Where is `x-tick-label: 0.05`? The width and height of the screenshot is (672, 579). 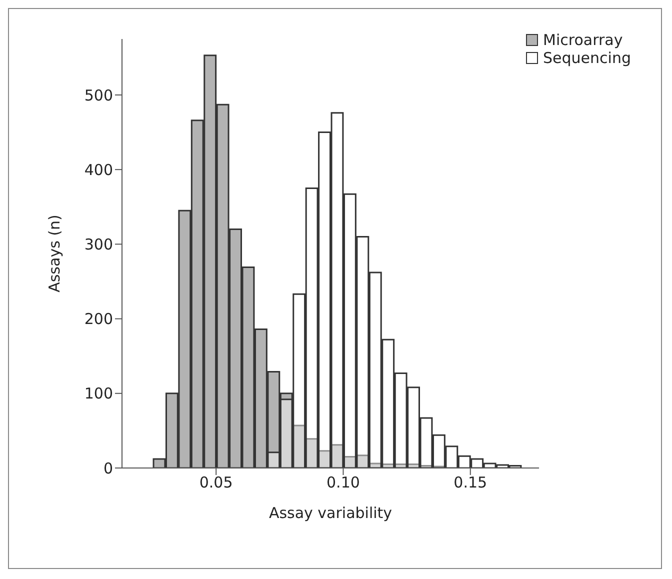
x-tick-label: 0.05 is located at coordinates (216, 483).